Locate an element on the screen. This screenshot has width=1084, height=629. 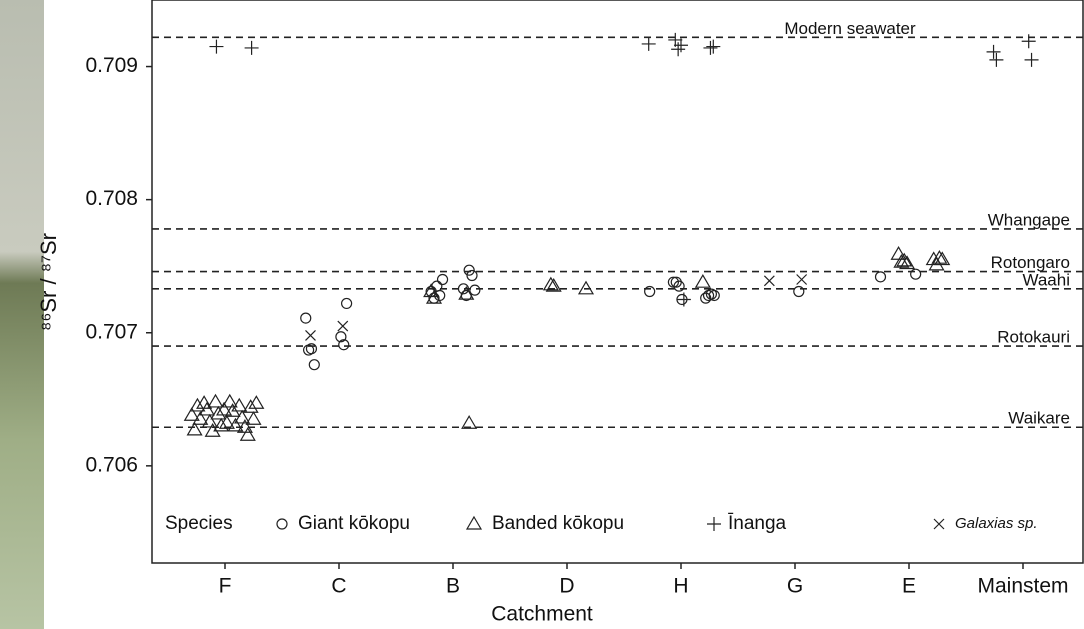
x-tick-label: C is located at coordinates (338, 586).